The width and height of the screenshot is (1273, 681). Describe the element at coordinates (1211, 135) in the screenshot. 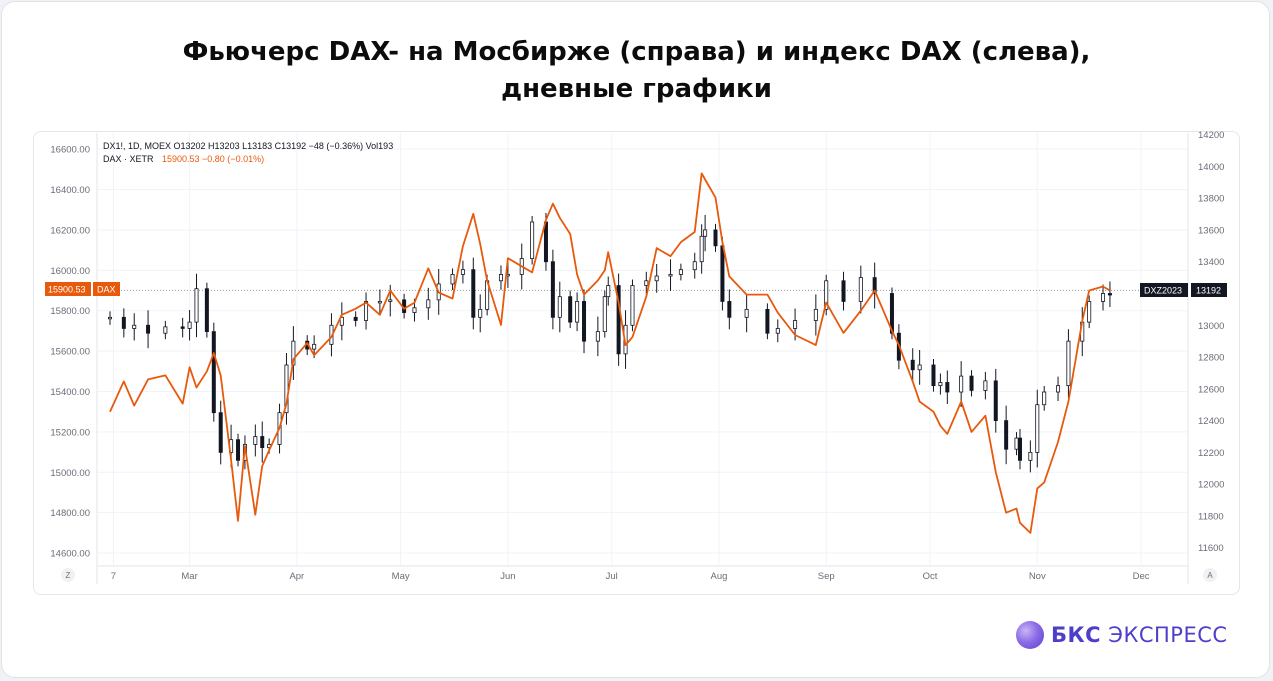

I see `y-right-tick-label: 14200` at that location.